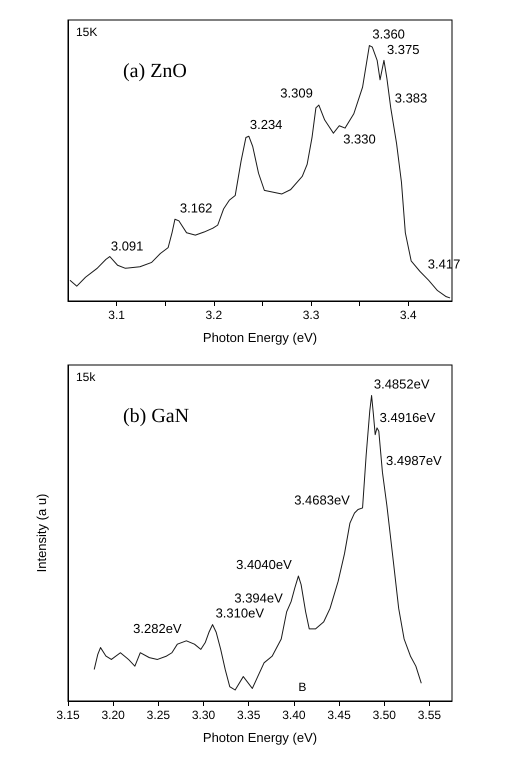 The image size is (512, 772). What do you see at coordinates (240, 613) in the screenshot?
I see `annotation: 3.310eV` at bounding box center [240, 613].